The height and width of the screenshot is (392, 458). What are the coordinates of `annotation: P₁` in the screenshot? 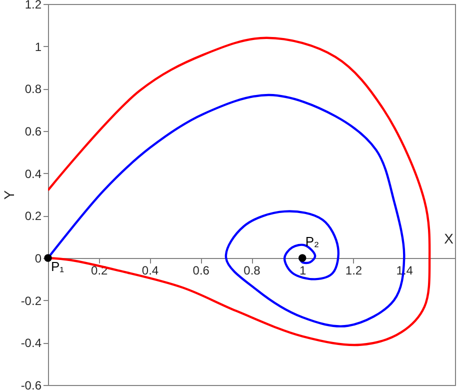 It's located at (58, 266).